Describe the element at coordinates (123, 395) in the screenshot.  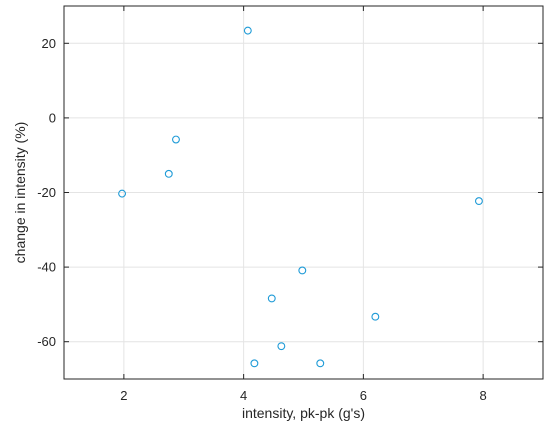
I see `x-tick-label: 2` at that location.